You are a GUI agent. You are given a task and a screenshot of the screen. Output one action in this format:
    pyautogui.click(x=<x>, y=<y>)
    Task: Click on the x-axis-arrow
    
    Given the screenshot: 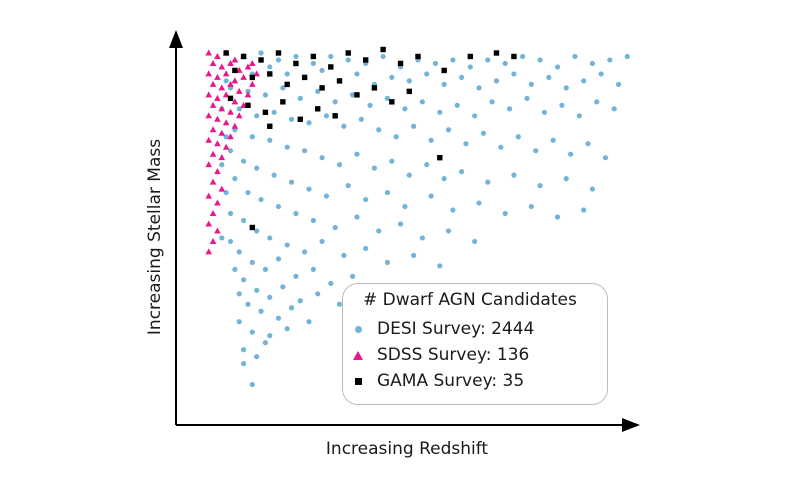 What is the action you would take?
    pyautogui.click(x=631, y=425)
    